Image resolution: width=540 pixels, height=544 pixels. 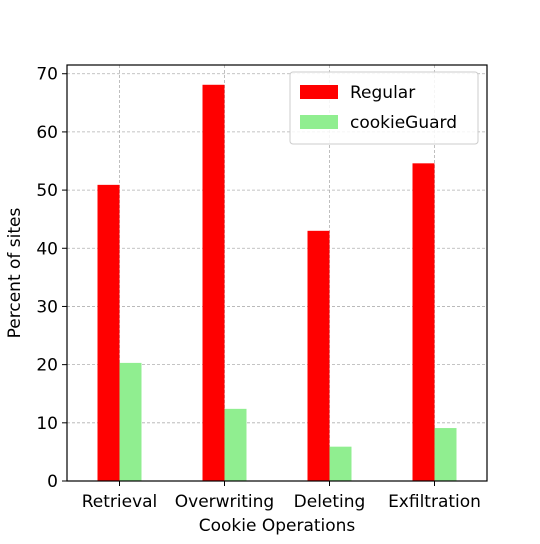 I want to click on y-tick-label: 0, so click(x=52, y=482).